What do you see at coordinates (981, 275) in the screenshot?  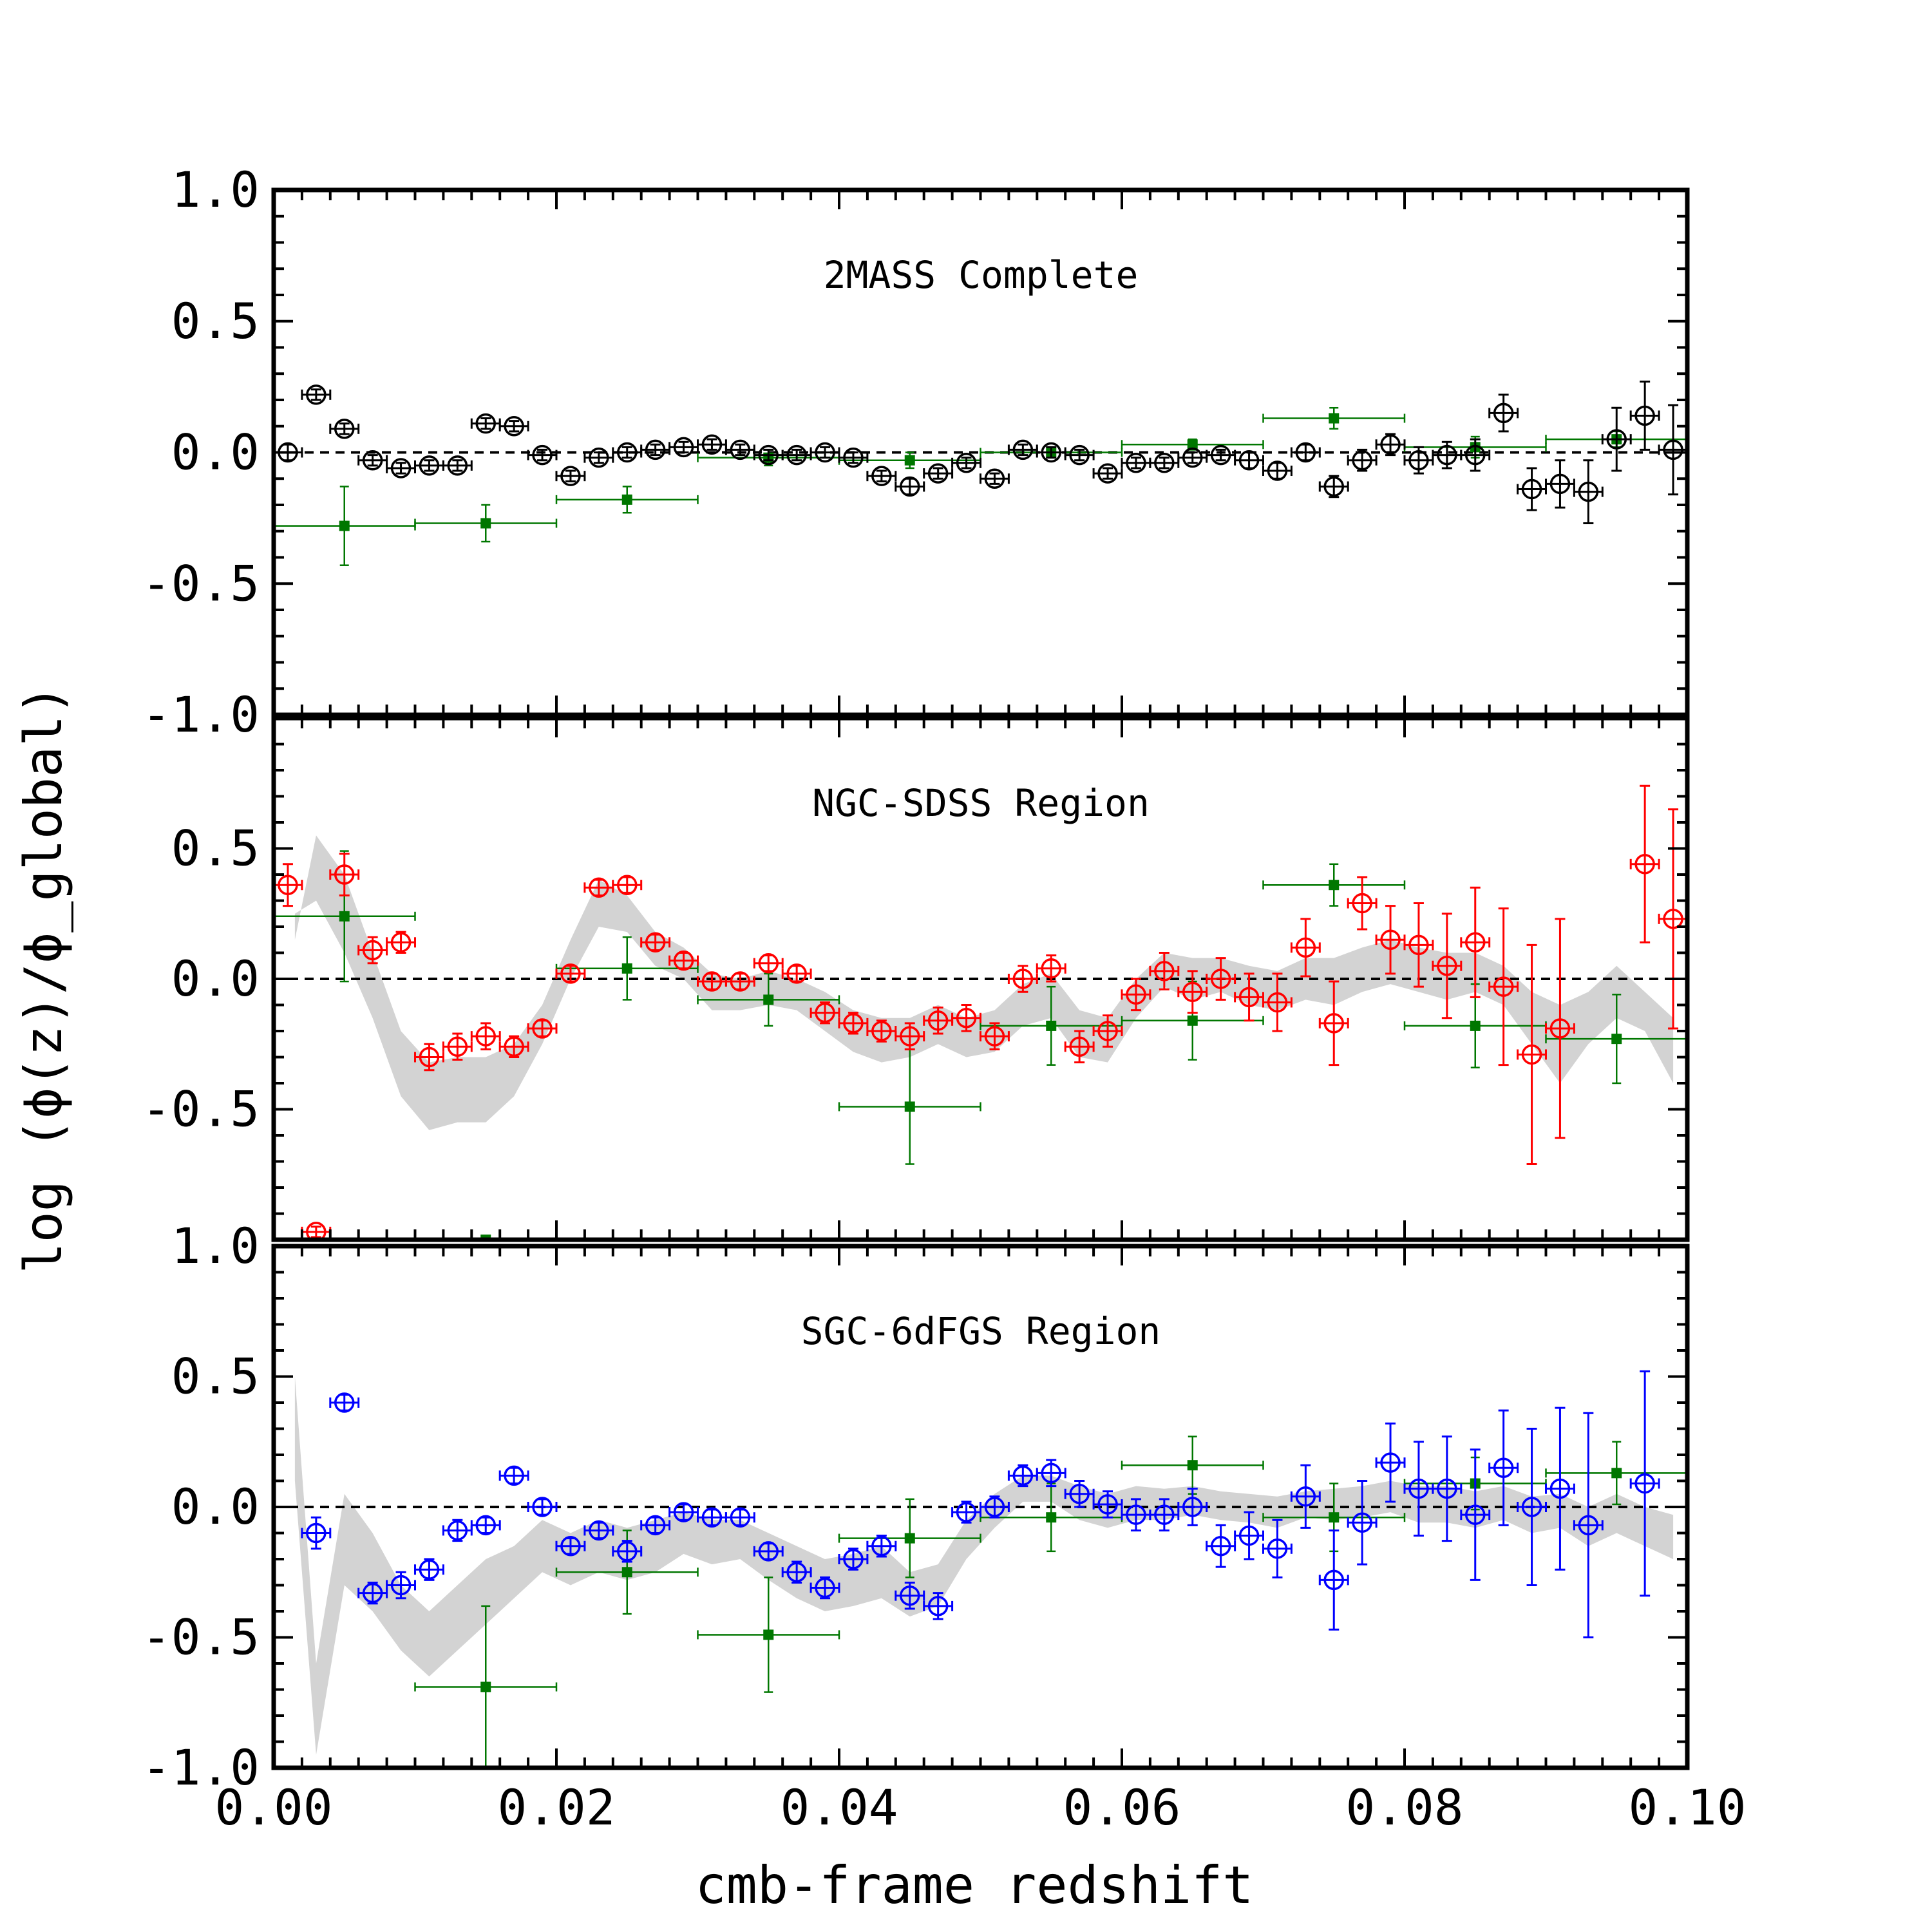 I see `panel-title: 2MASS Complete` at bounding box center [981, 275].